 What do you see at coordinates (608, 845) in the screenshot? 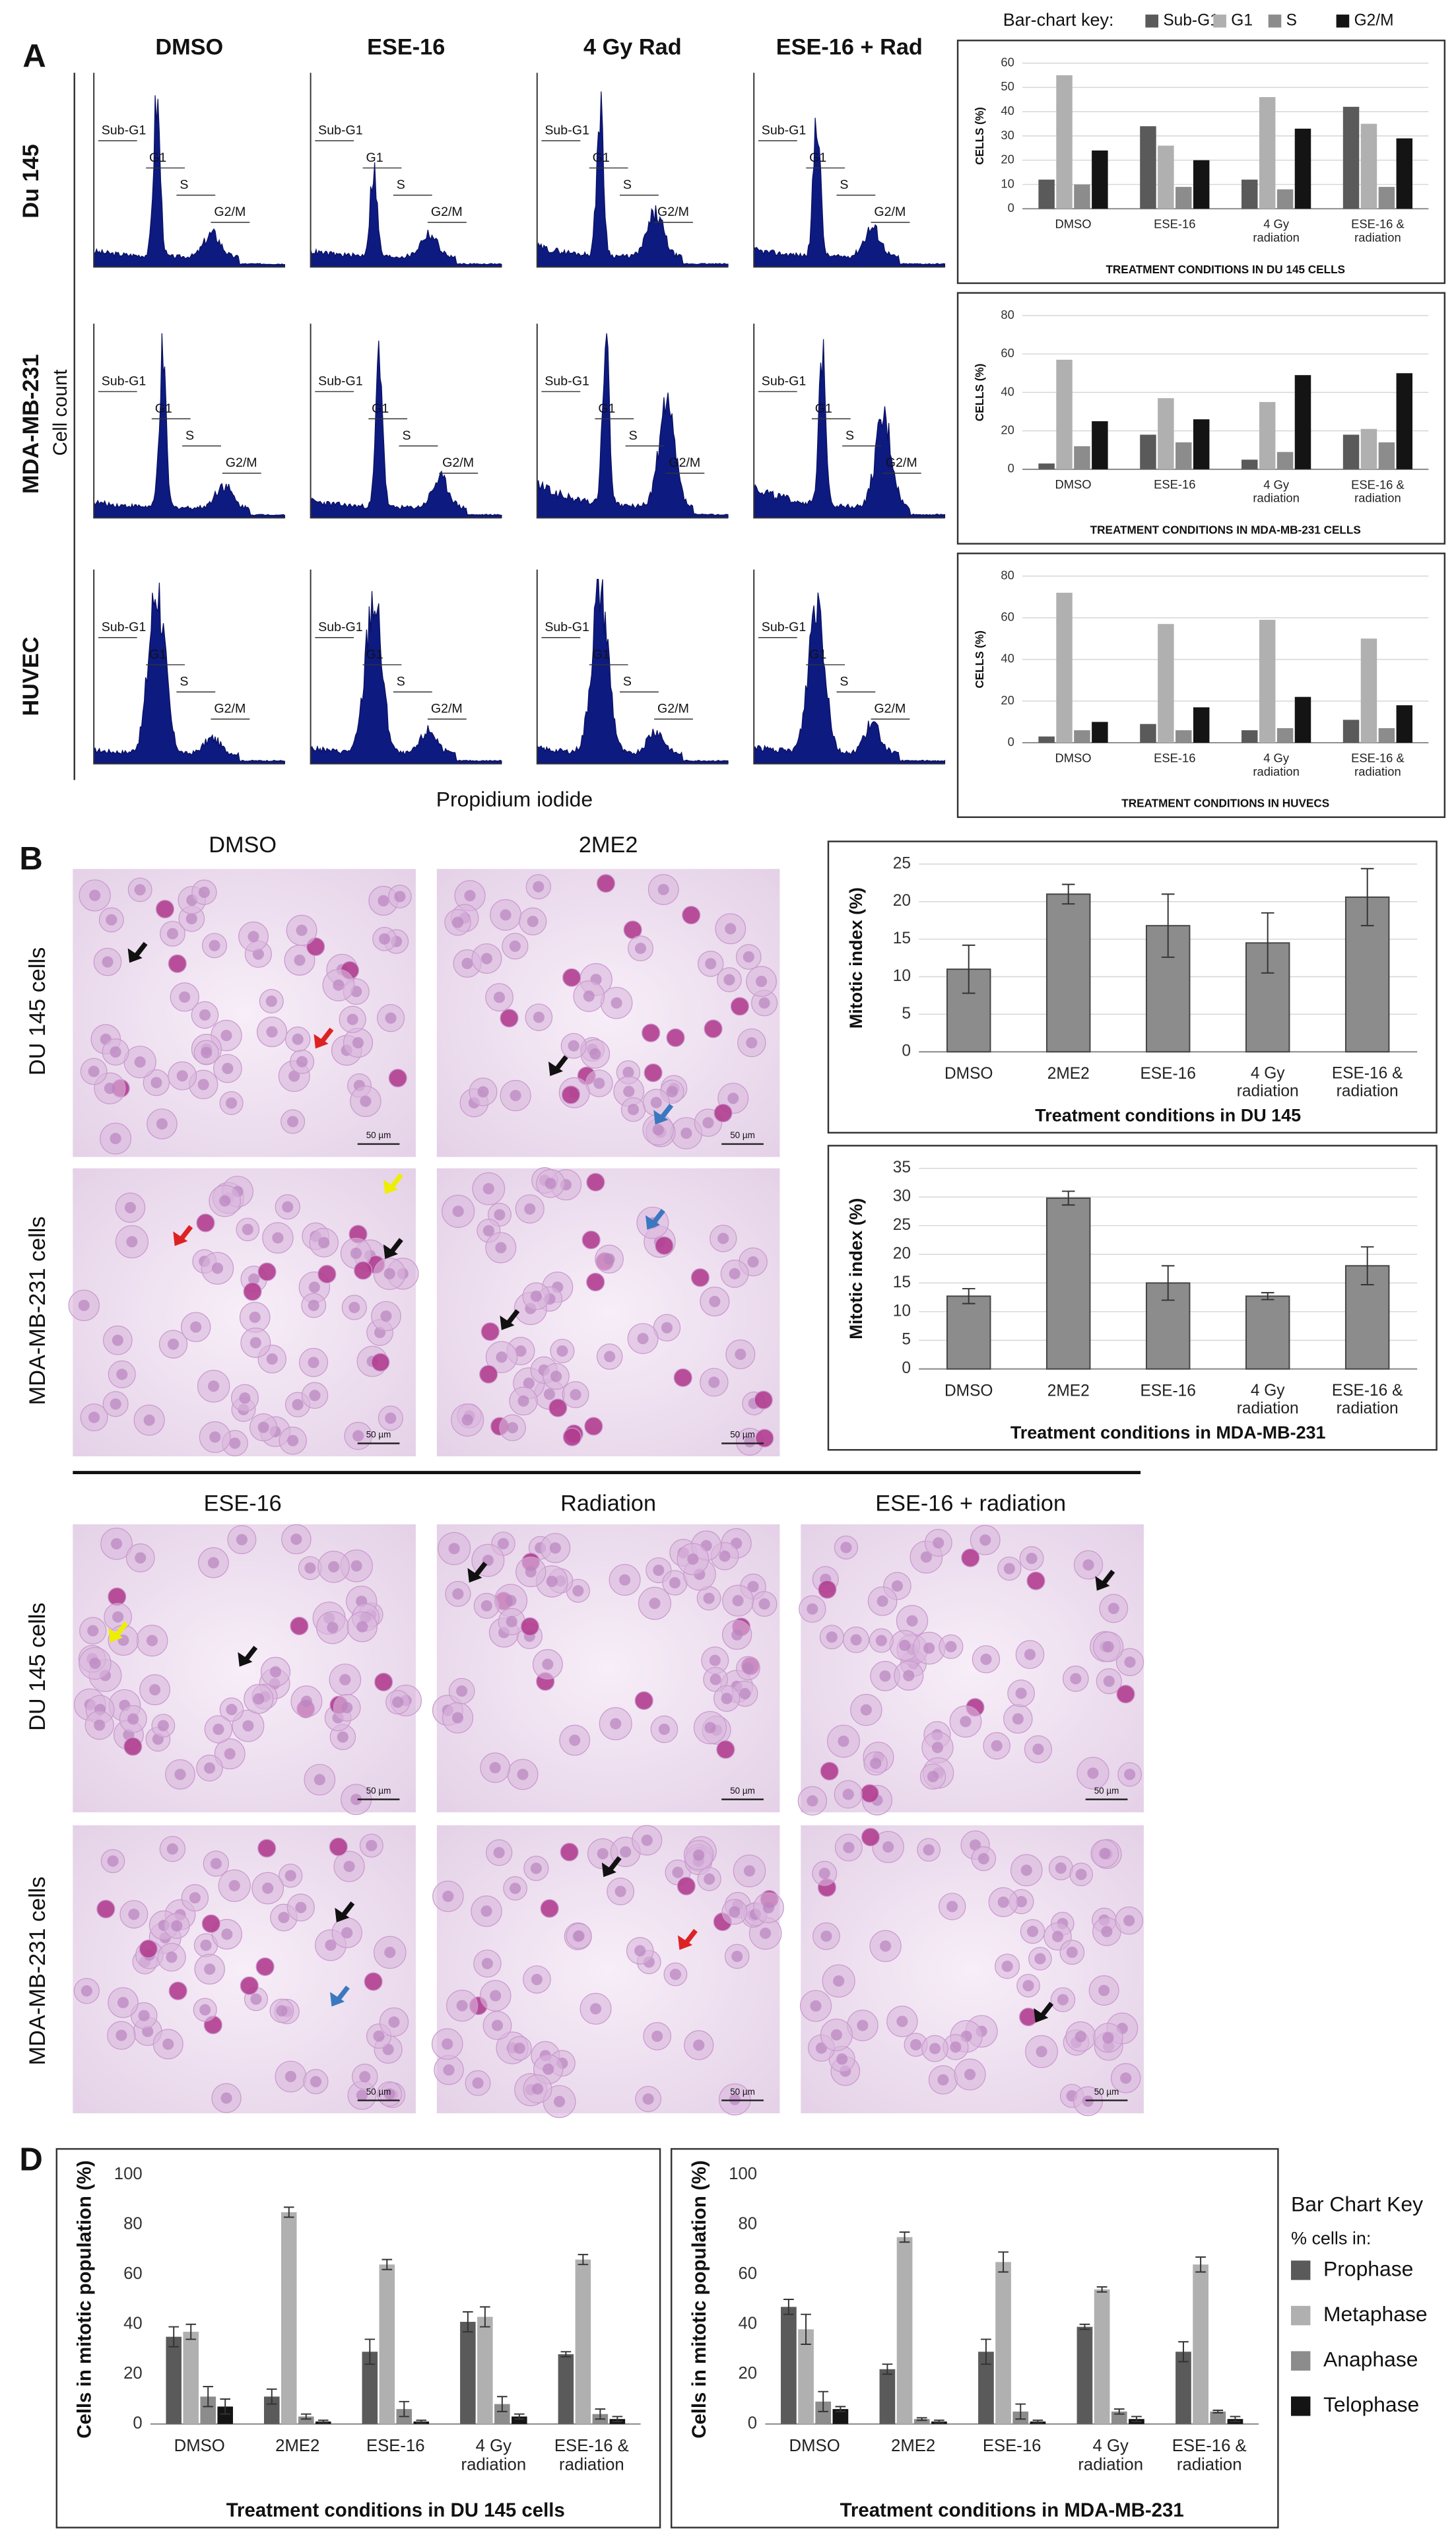
I see `column-header: 2ME2` at bounding box center [608, 845].